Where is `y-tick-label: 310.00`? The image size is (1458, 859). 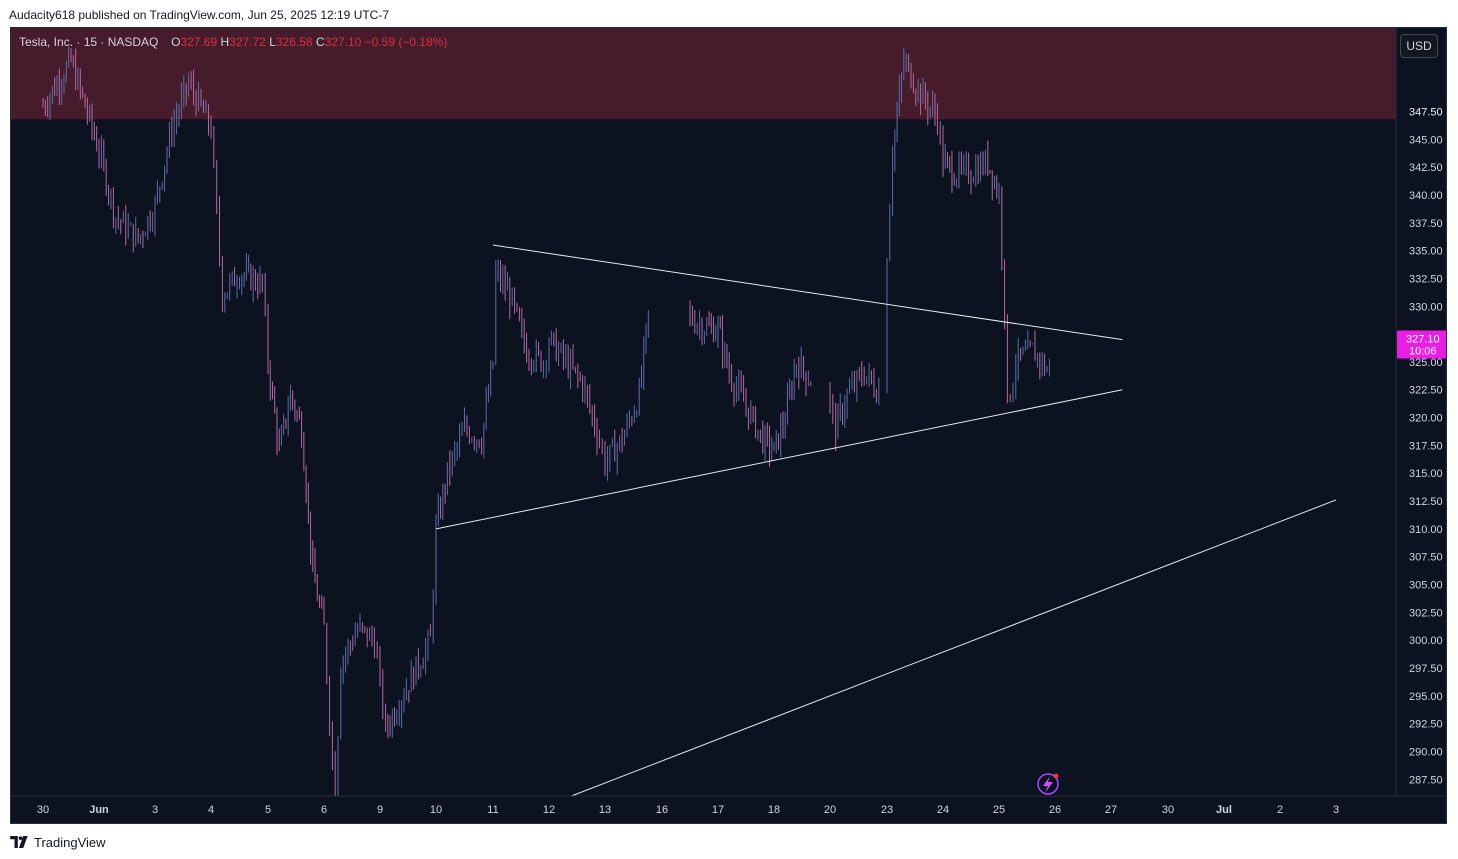 y-tick-label: 310.00 is located at coordinates (1426, 530).